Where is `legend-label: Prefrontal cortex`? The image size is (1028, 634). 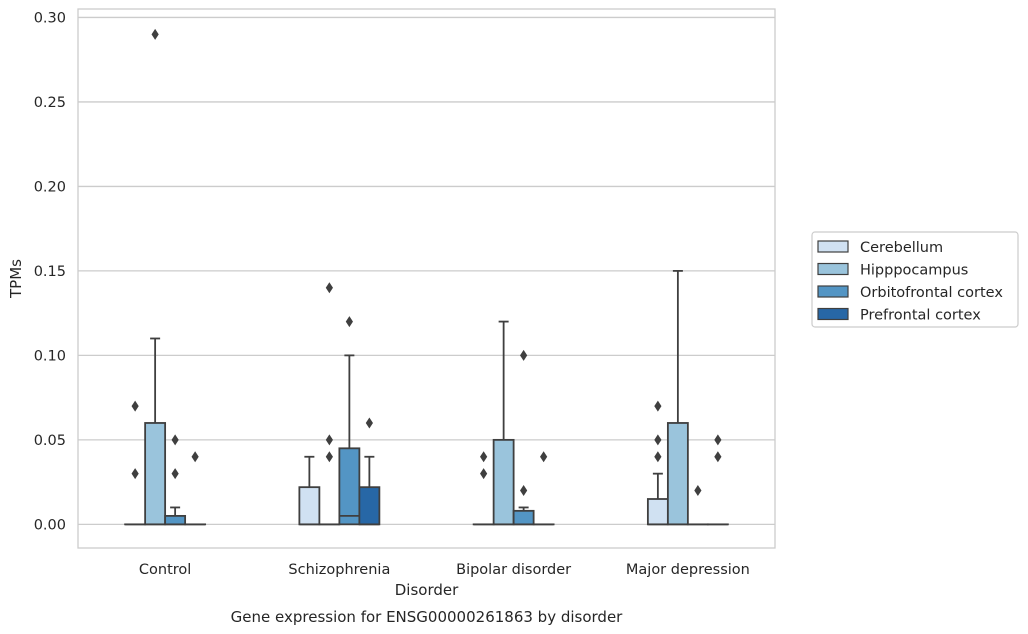 legend-label: Prefrontal cortex is located at coordinates (920, 316).